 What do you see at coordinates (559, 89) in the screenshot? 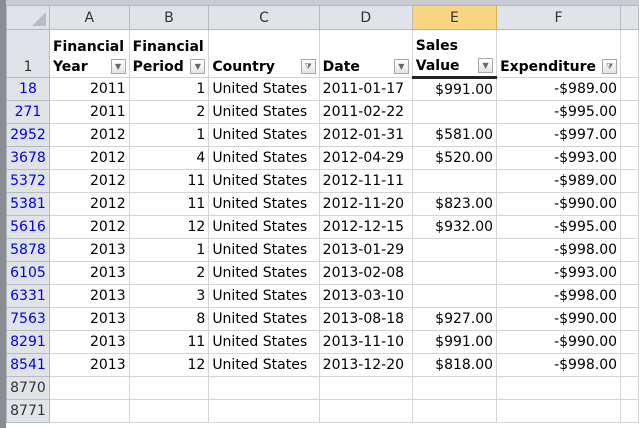
I see `expenditure-cell: -$989.00` at bounding box center [559, 89].